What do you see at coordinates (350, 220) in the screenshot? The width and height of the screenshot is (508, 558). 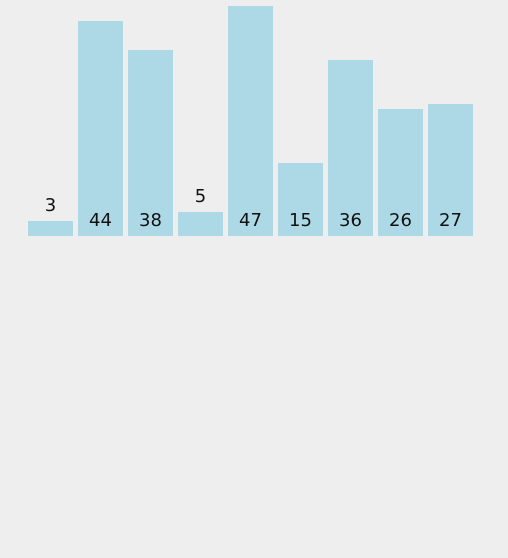 I see `bar-value-label: 36` at bounding box center [350, 220].